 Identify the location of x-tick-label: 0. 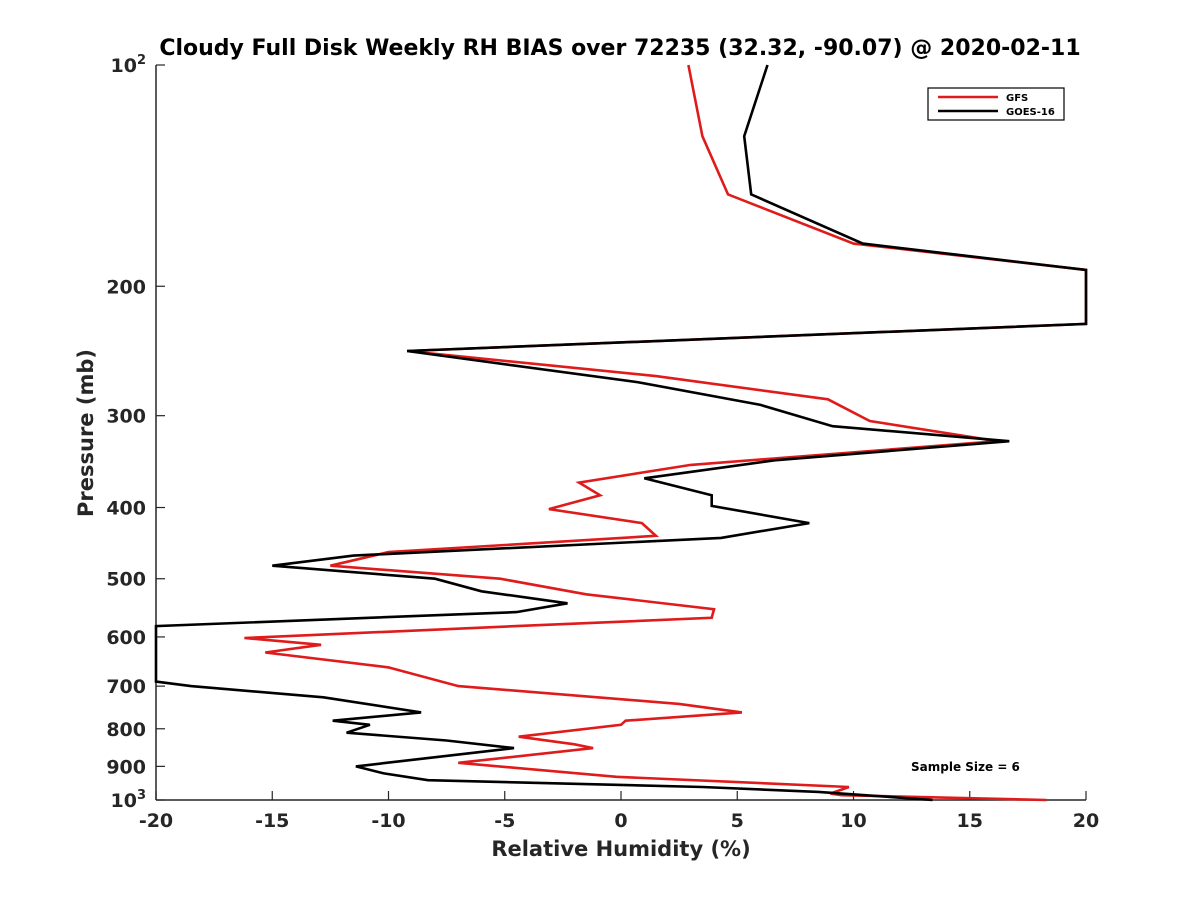
(620, 821).